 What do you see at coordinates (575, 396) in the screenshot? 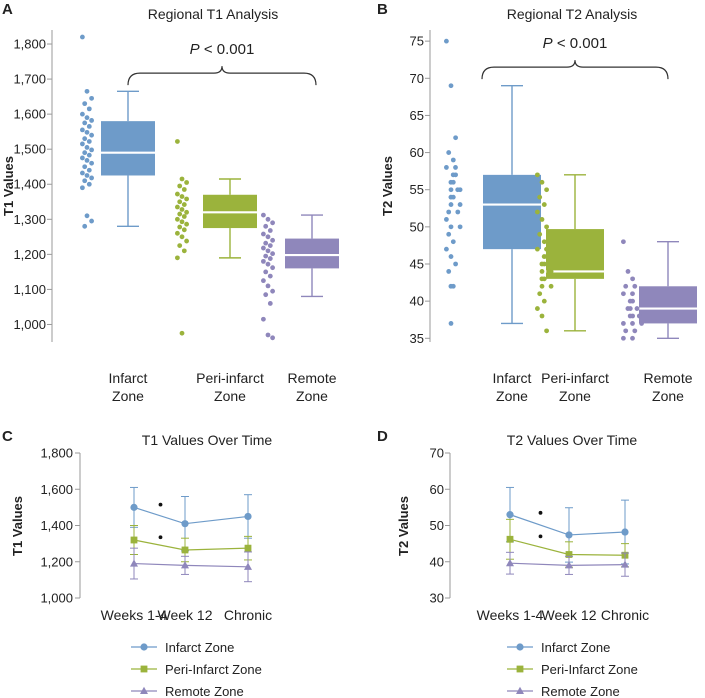
I see `category-label: Zone` at bounding box center [575, 396].